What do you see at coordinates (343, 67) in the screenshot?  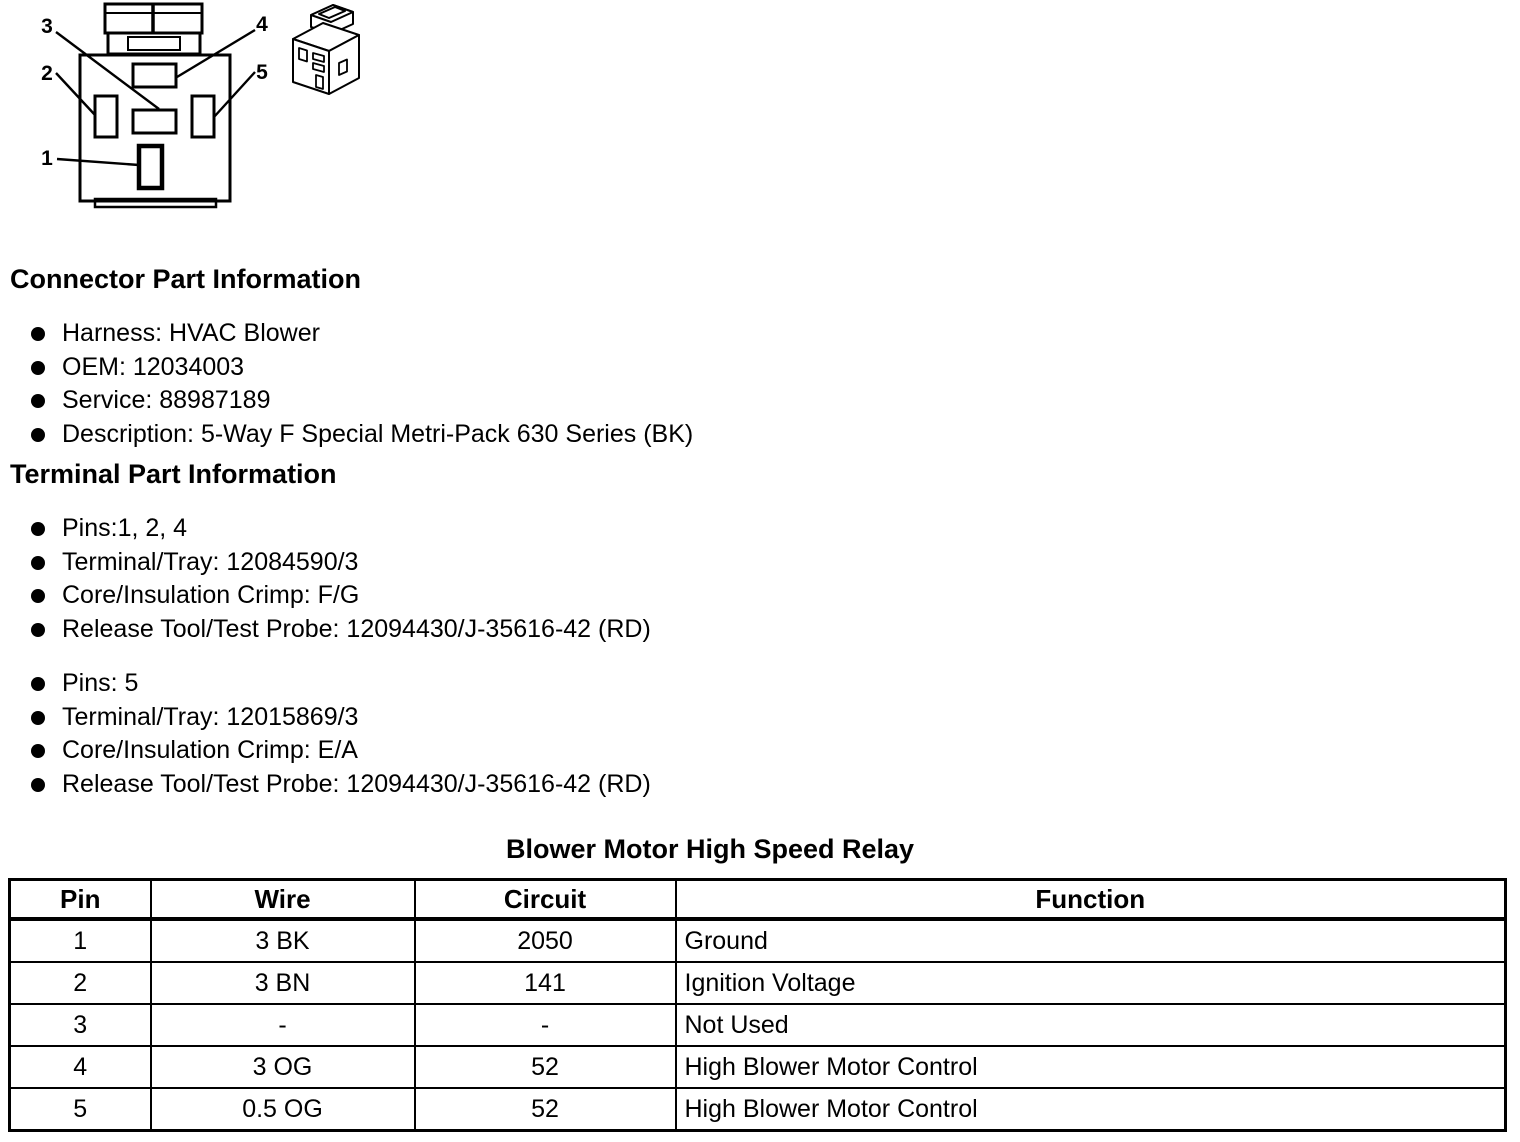 I see `icon-slot-right` at bounding box center [343, 67].